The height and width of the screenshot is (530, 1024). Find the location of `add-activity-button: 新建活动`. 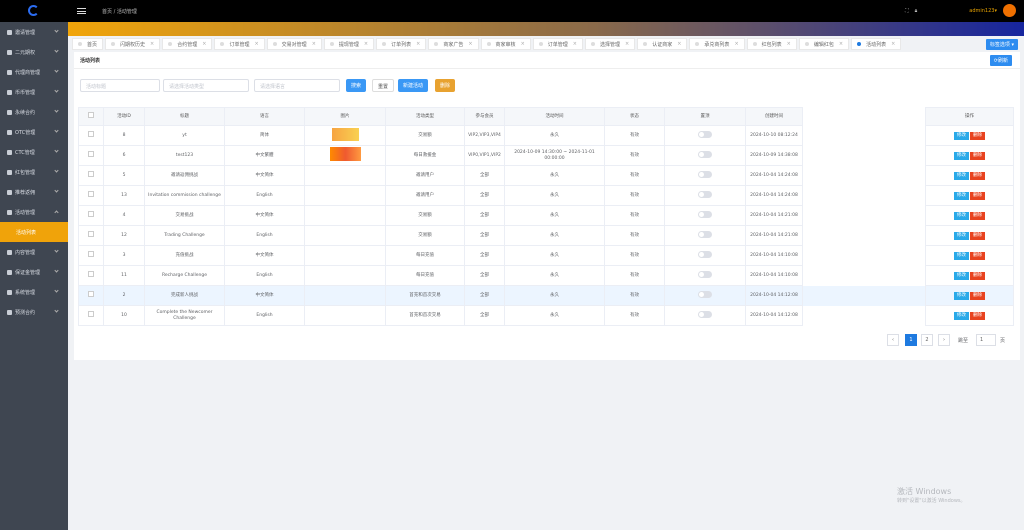

add-activity-button: 新建活动 is located at coordinates (413, 85).